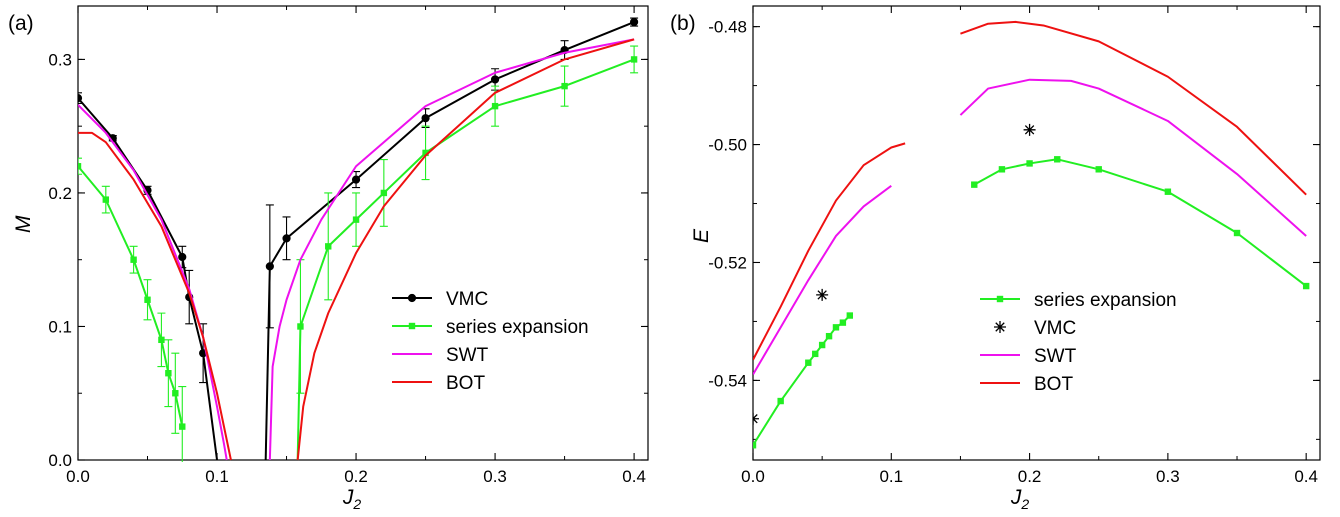 This screenshot has height=517, width=1340. What do you see at coordinates (727, 27) in the screenshot?
I see `y-tick-label: -0.48` at bounding box center [727, 27].